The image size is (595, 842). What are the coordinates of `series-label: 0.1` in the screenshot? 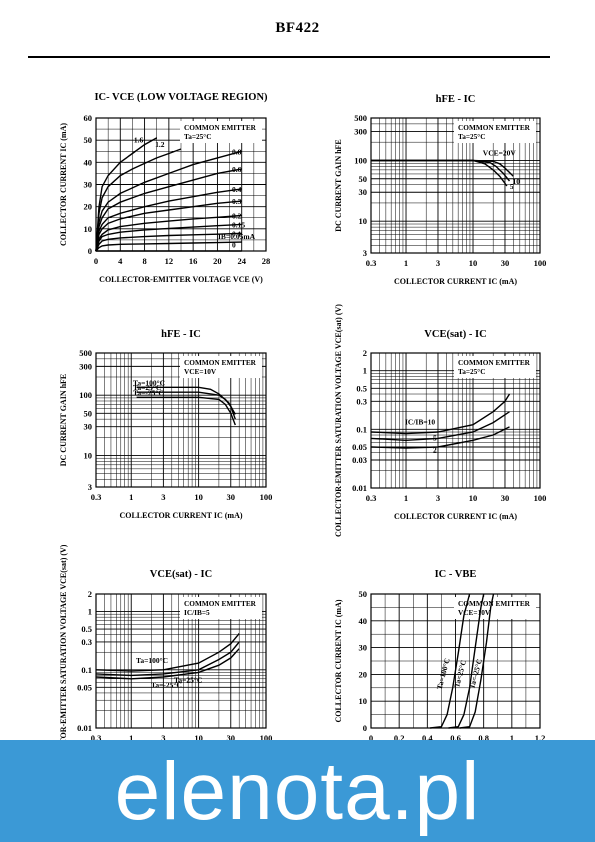 It's located at (237, 233).